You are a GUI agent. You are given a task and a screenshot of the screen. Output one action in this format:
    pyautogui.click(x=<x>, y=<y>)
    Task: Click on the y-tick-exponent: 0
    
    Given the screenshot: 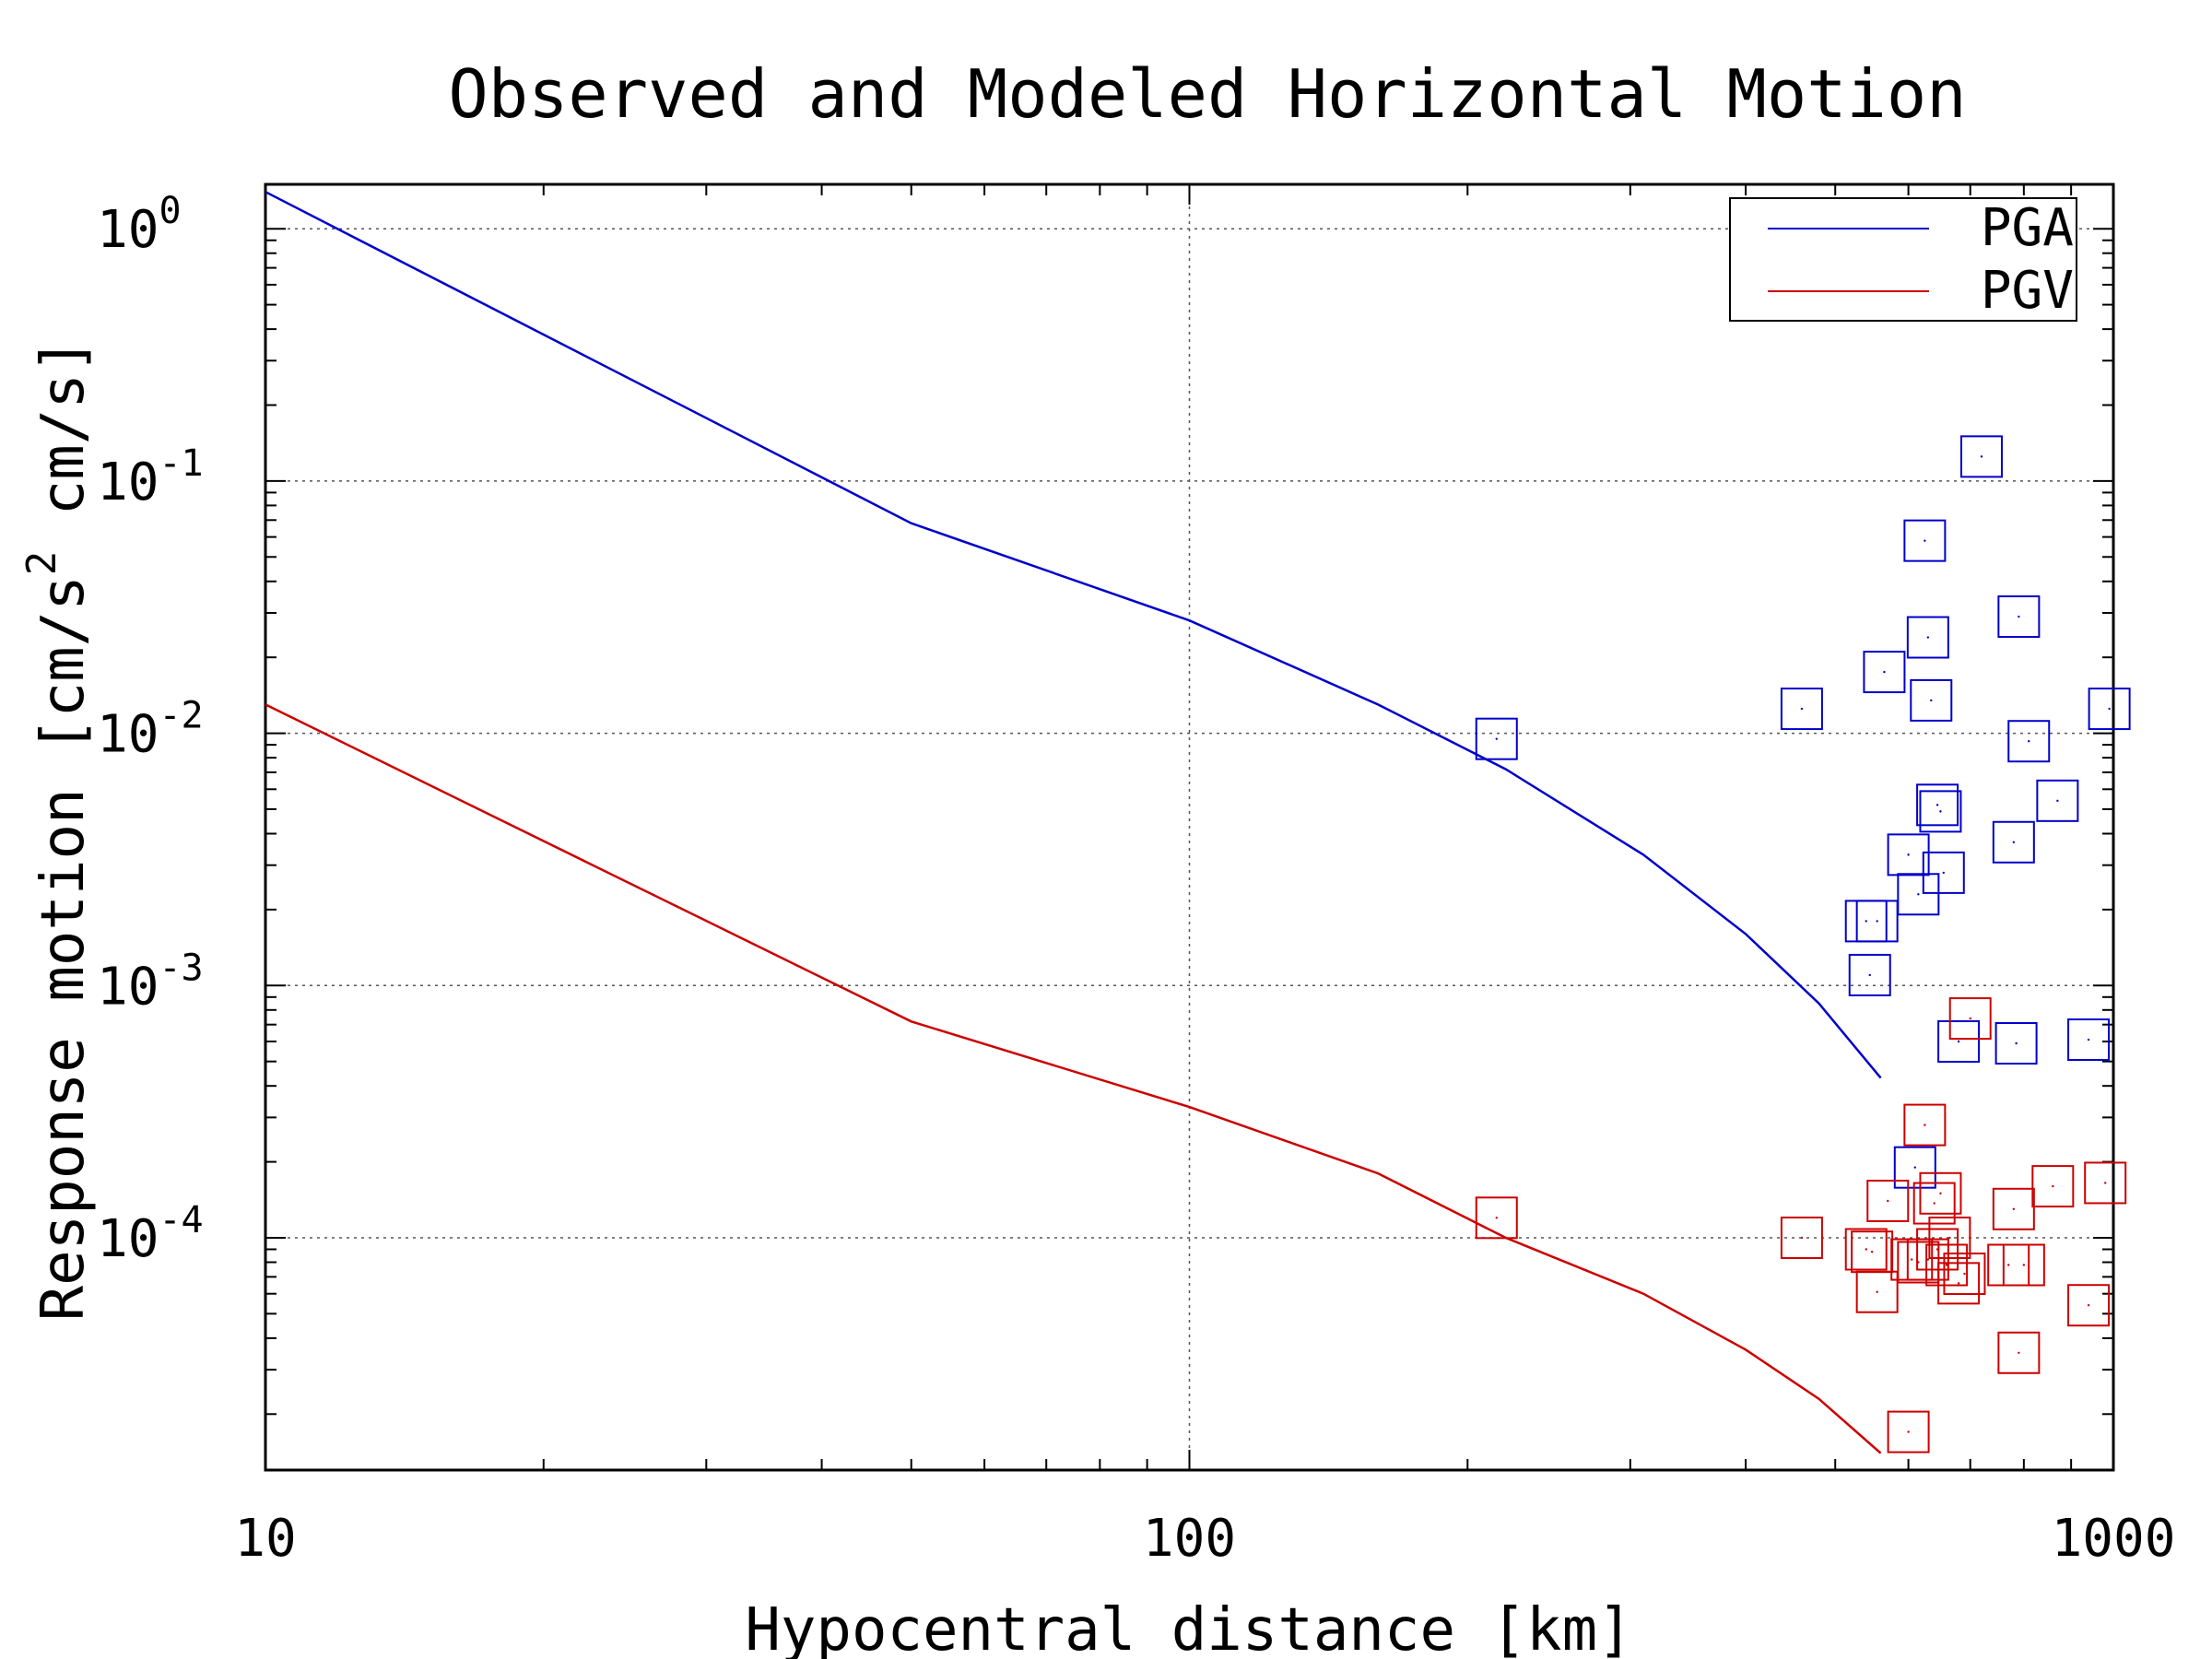 What is the action you would take?
    pyautogui.click(x=170, y=211)
    